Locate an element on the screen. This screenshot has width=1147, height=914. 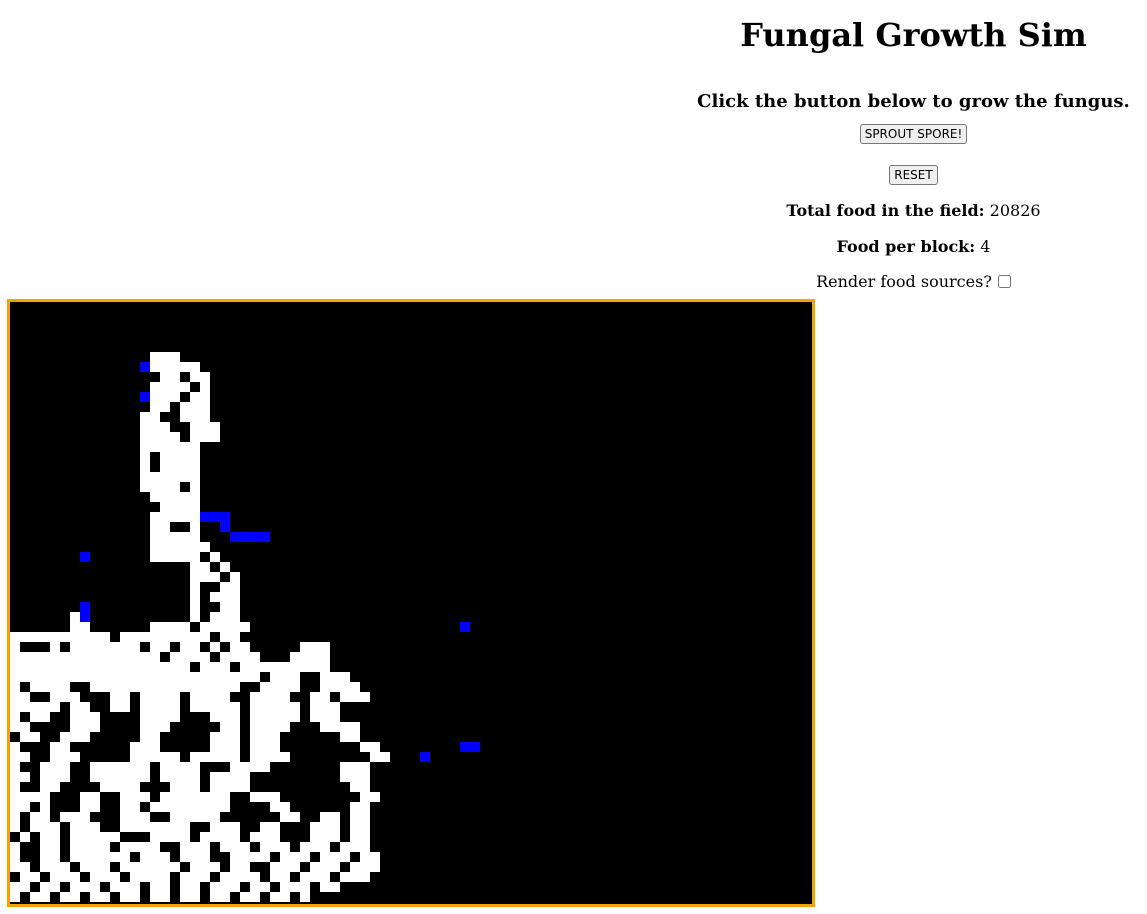
reset-button: RESET is located at coordinates (913, 175).